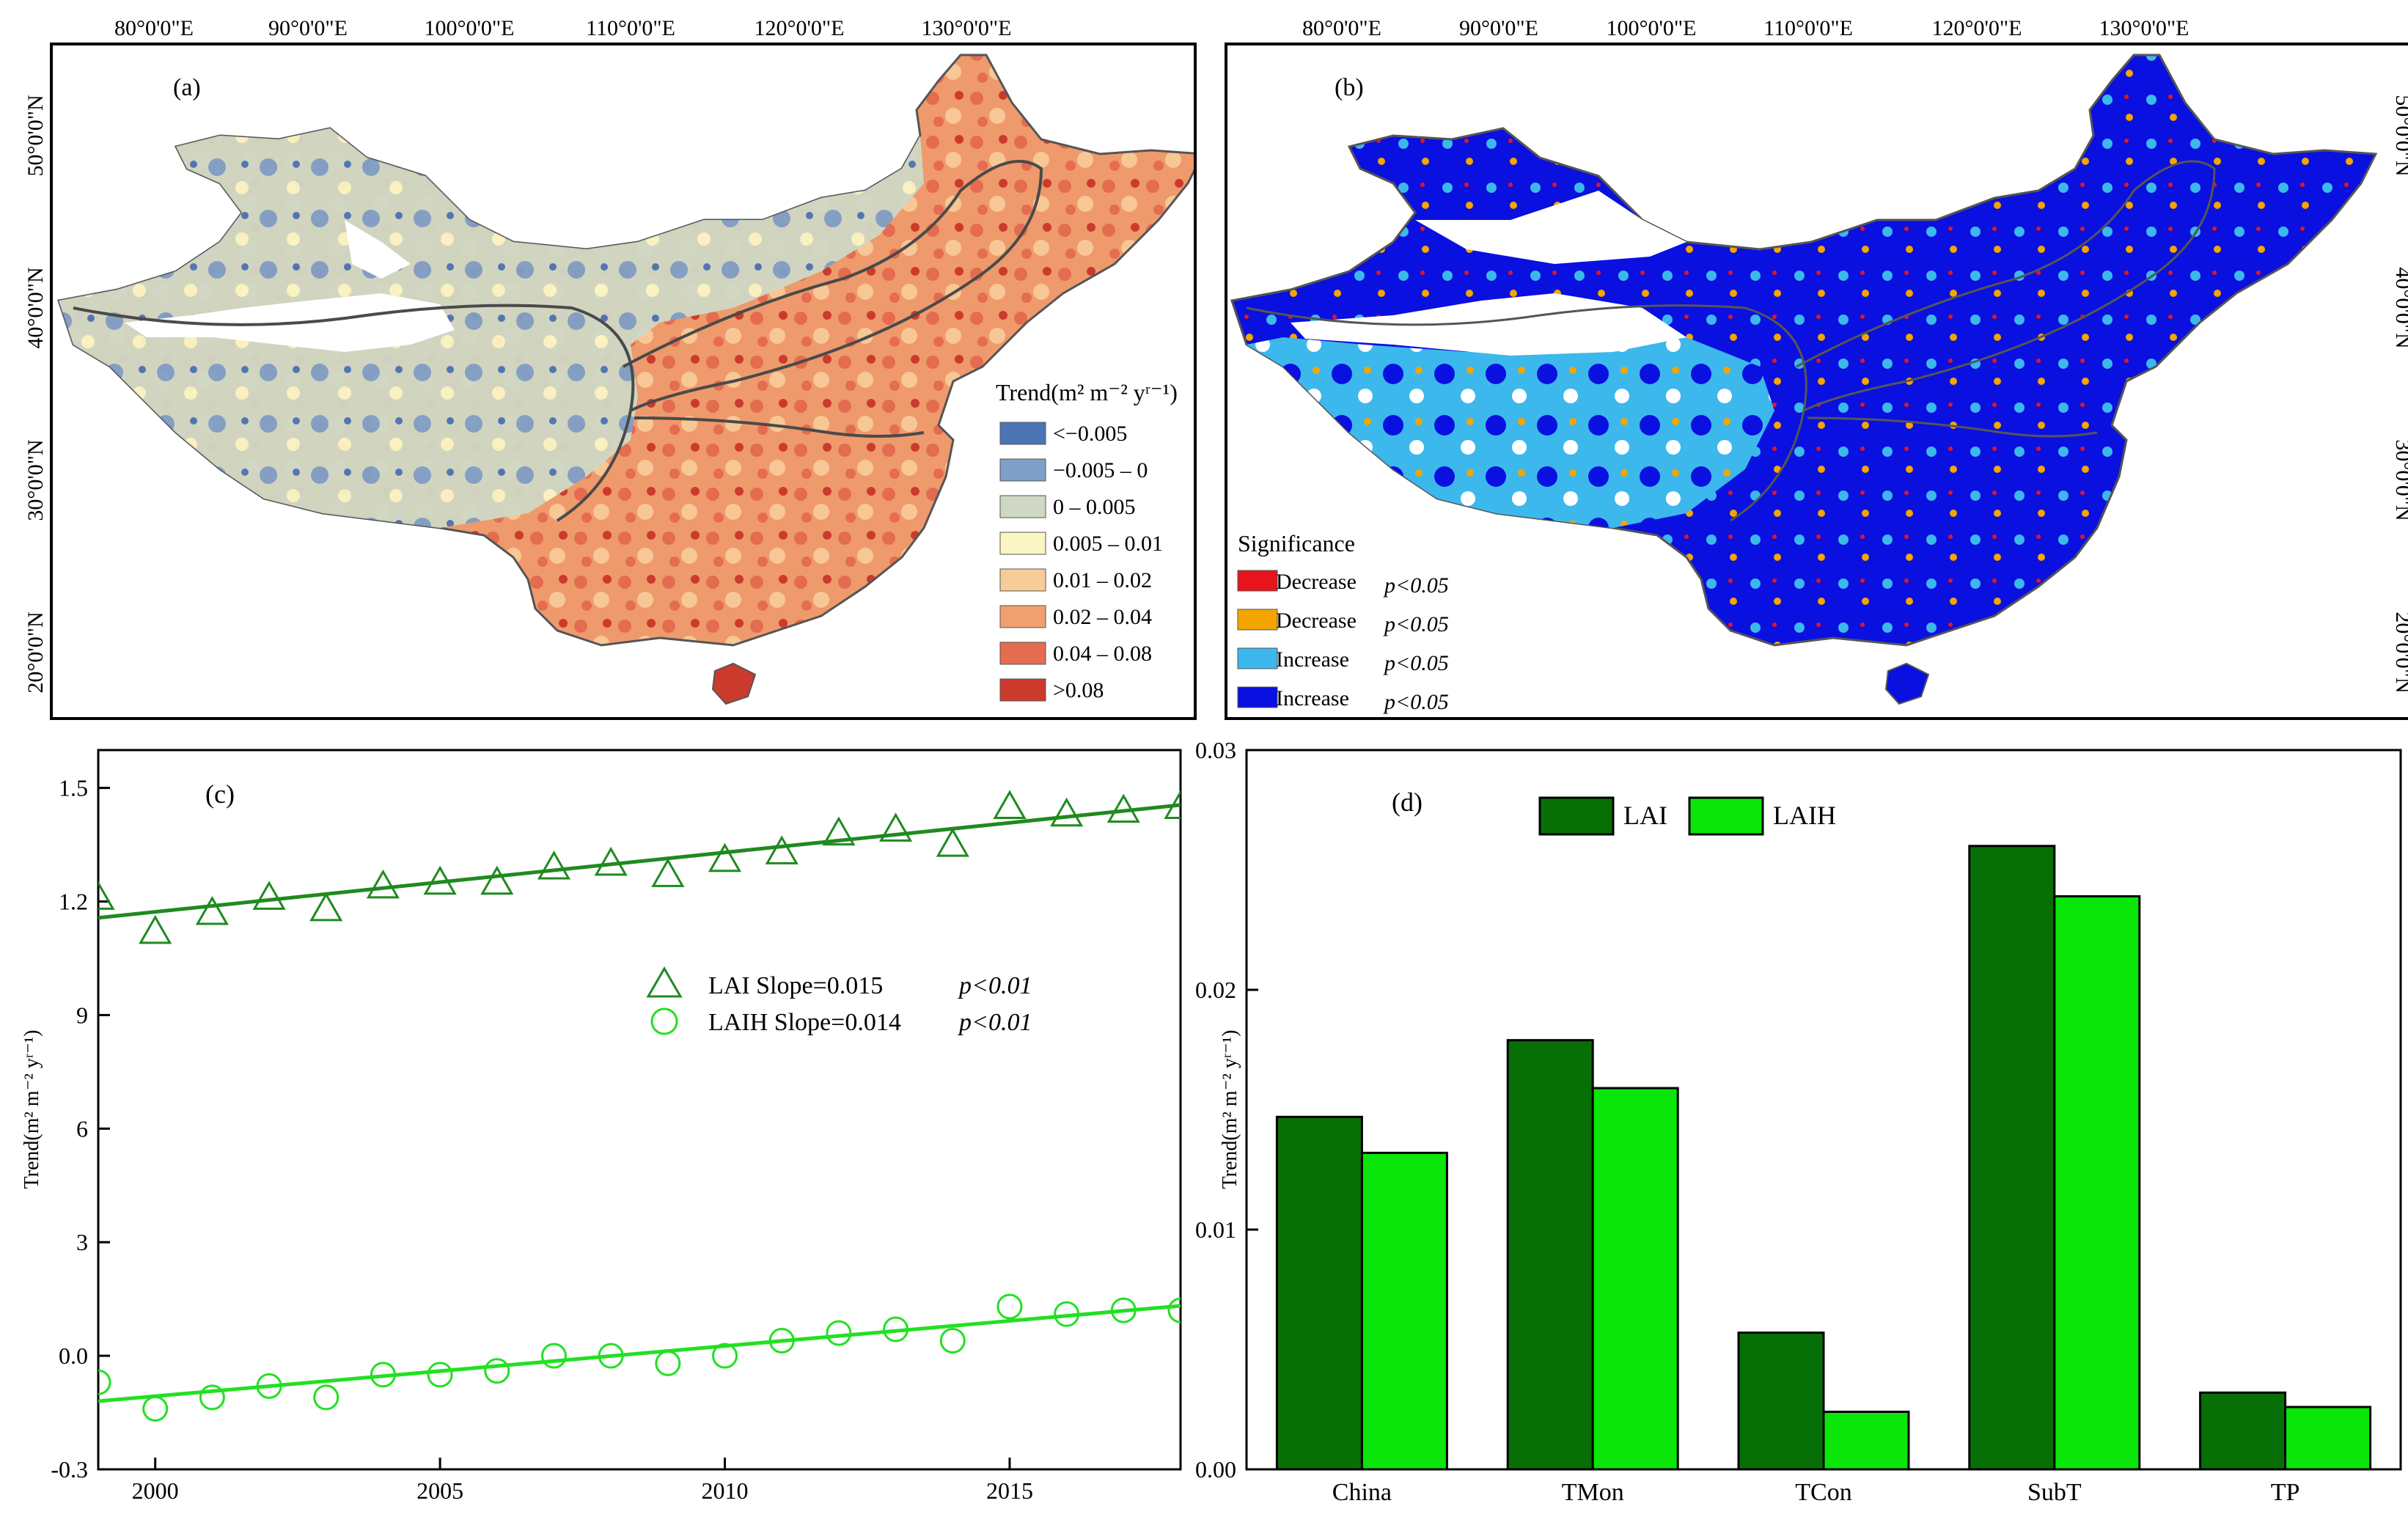  What do you see at coordinates (1407, 802) in the screenshot?
I see `chart-d-label: (d)` at bounding box center [1407, 802].